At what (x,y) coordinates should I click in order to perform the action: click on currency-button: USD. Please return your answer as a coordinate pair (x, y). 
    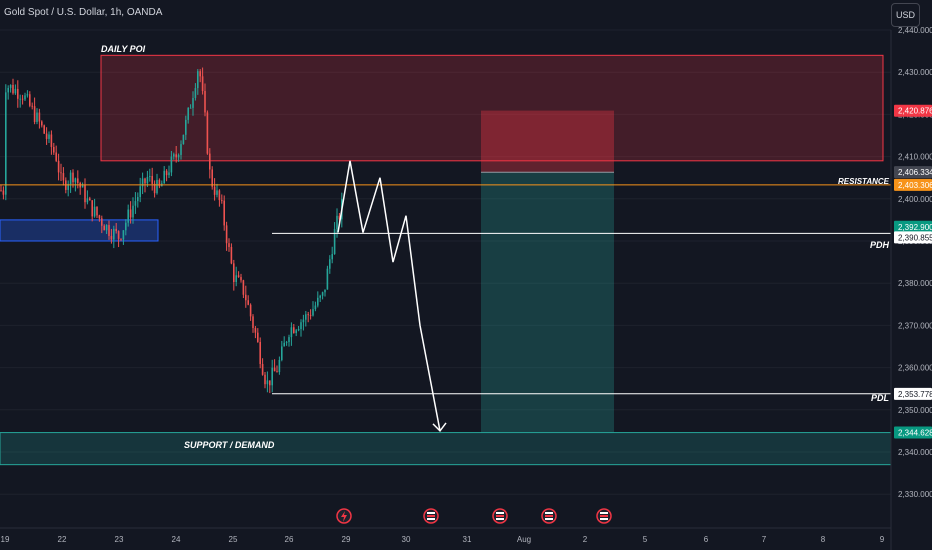
    Looking at the image, I should click on (905, 15).